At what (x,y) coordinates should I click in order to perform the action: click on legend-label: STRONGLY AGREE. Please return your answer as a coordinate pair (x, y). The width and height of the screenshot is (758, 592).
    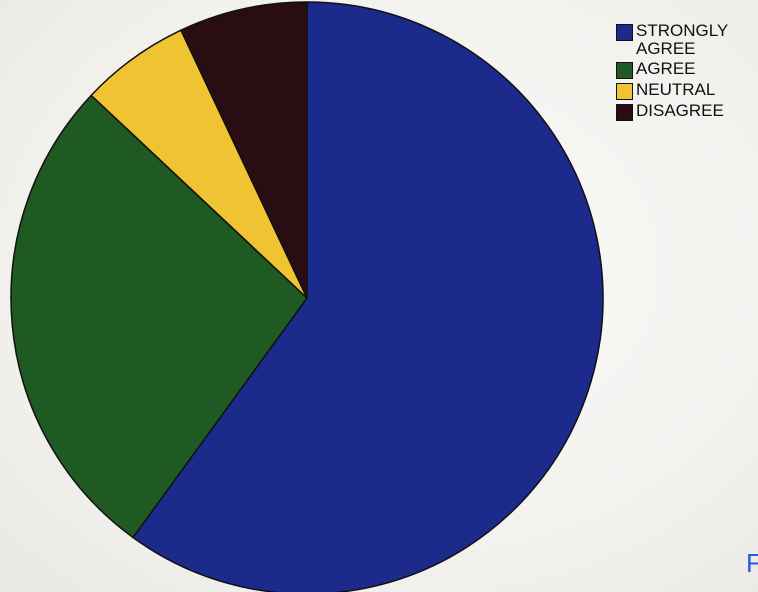
    Looking at the image, I should click on (682, 39).